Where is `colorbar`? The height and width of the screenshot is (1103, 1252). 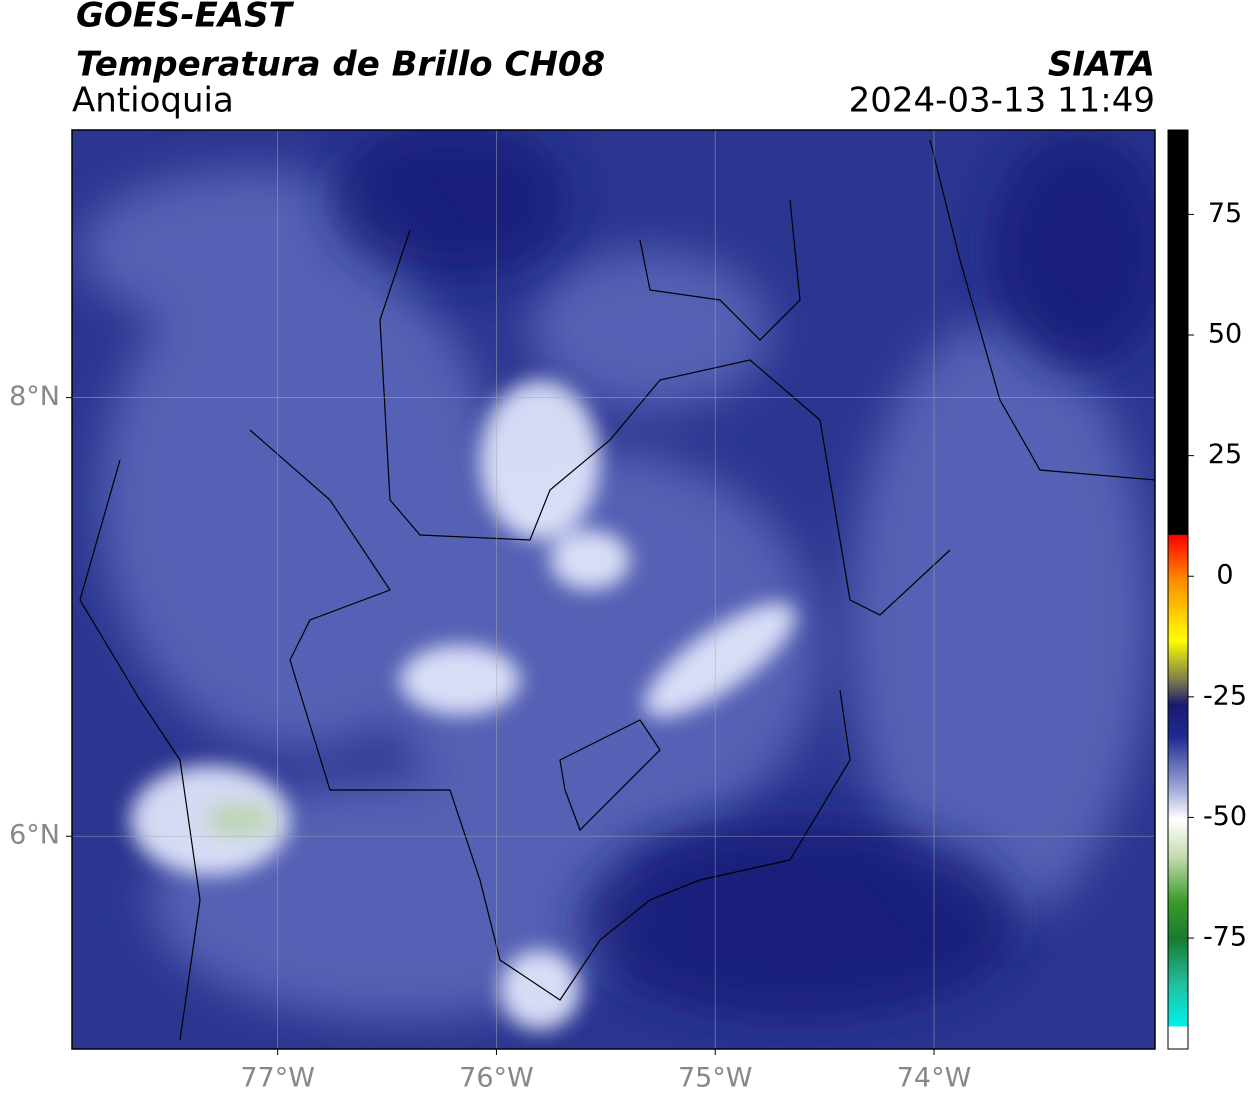
colorbar is located at coordinates (1178, 589).